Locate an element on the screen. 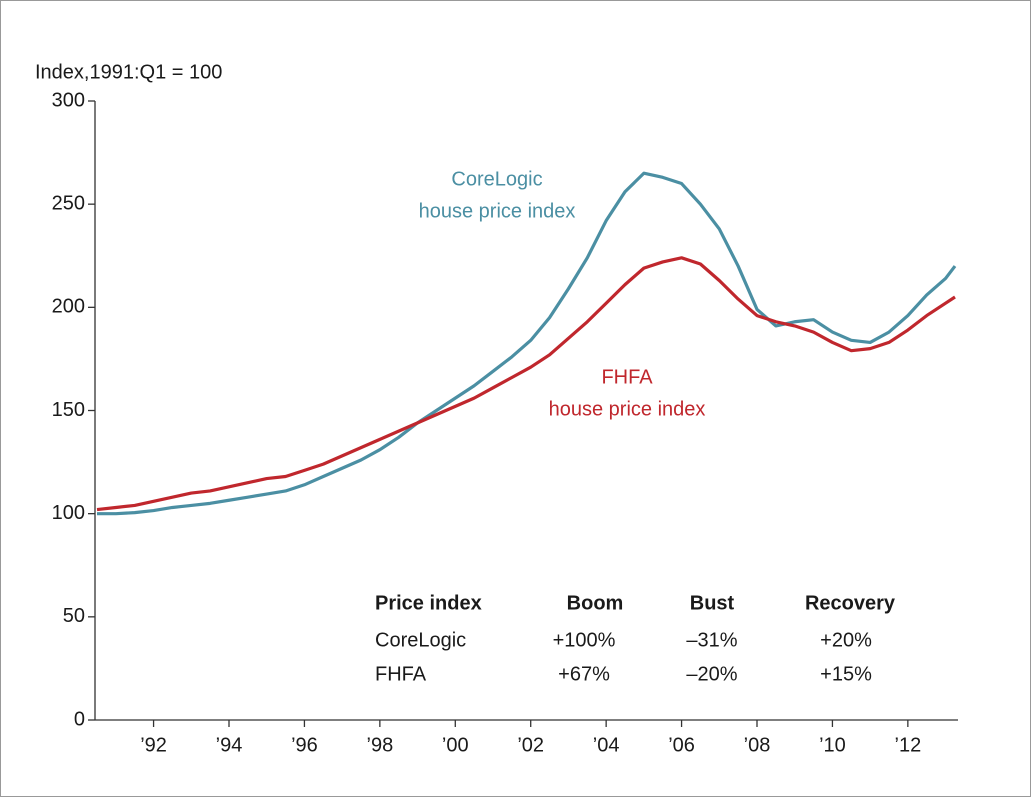  table-cell: –20% is located at coordinates (711, 674).